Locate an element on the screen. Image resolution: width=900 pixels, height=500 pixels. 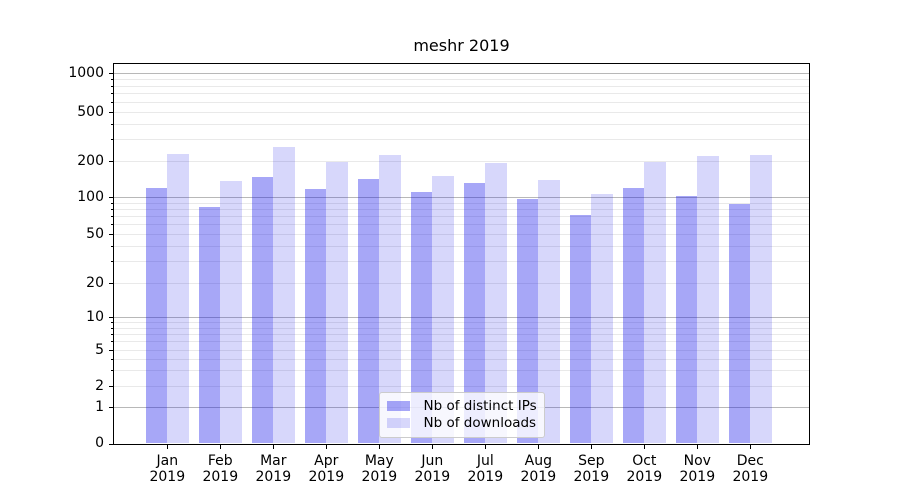
bar-downloads-jan is located at coordinates (178, 298).